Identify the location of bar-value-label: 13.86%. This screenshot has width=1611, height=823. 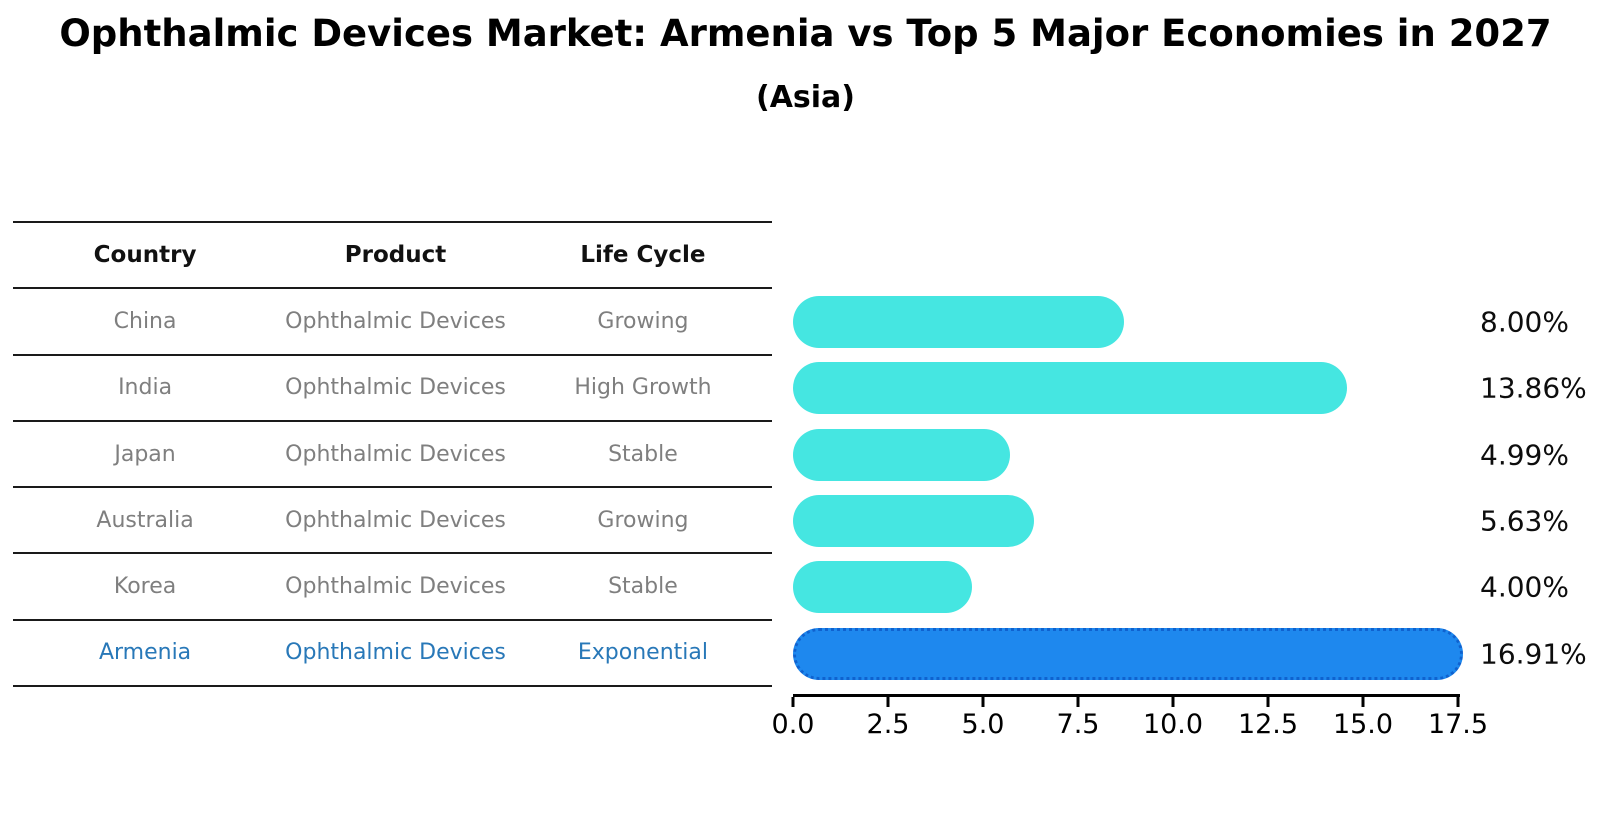
(1533, 388).